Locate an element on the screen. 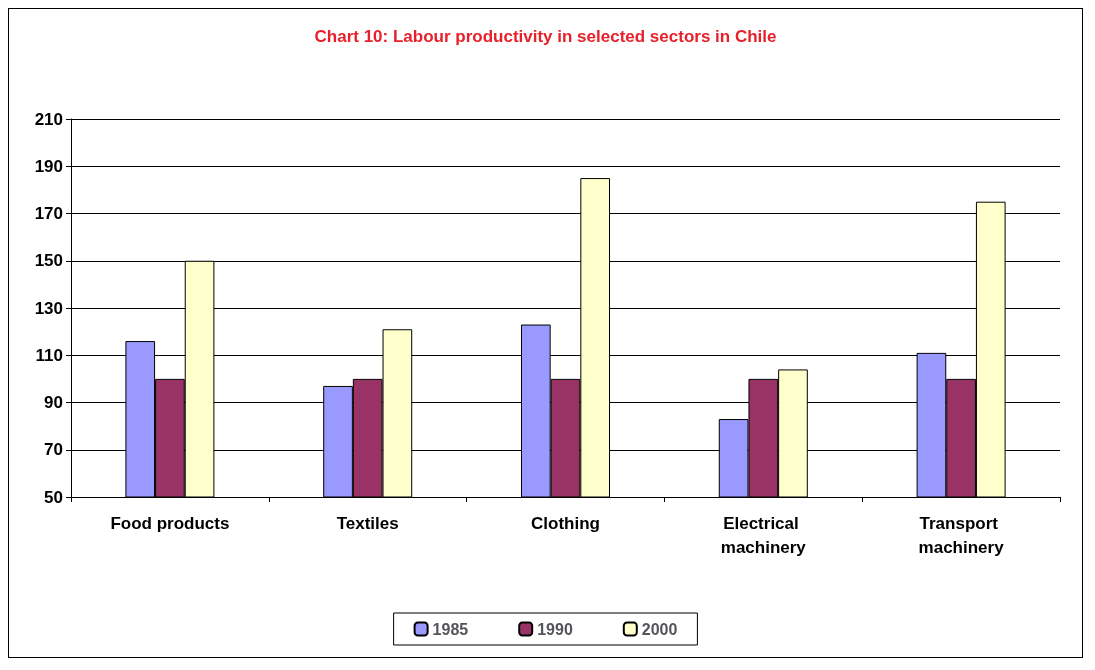  y-tick-label: 70 is located at coordinates (53, 450).